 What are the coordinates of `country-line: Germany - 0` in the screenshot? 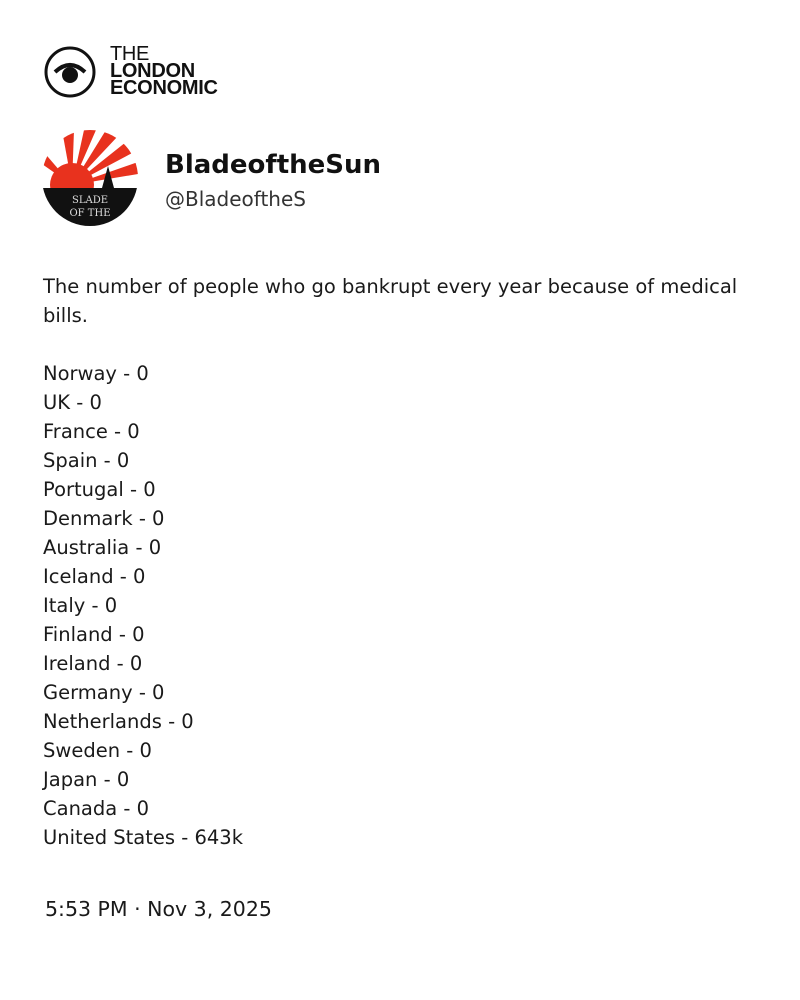 It's located at (104, 692).